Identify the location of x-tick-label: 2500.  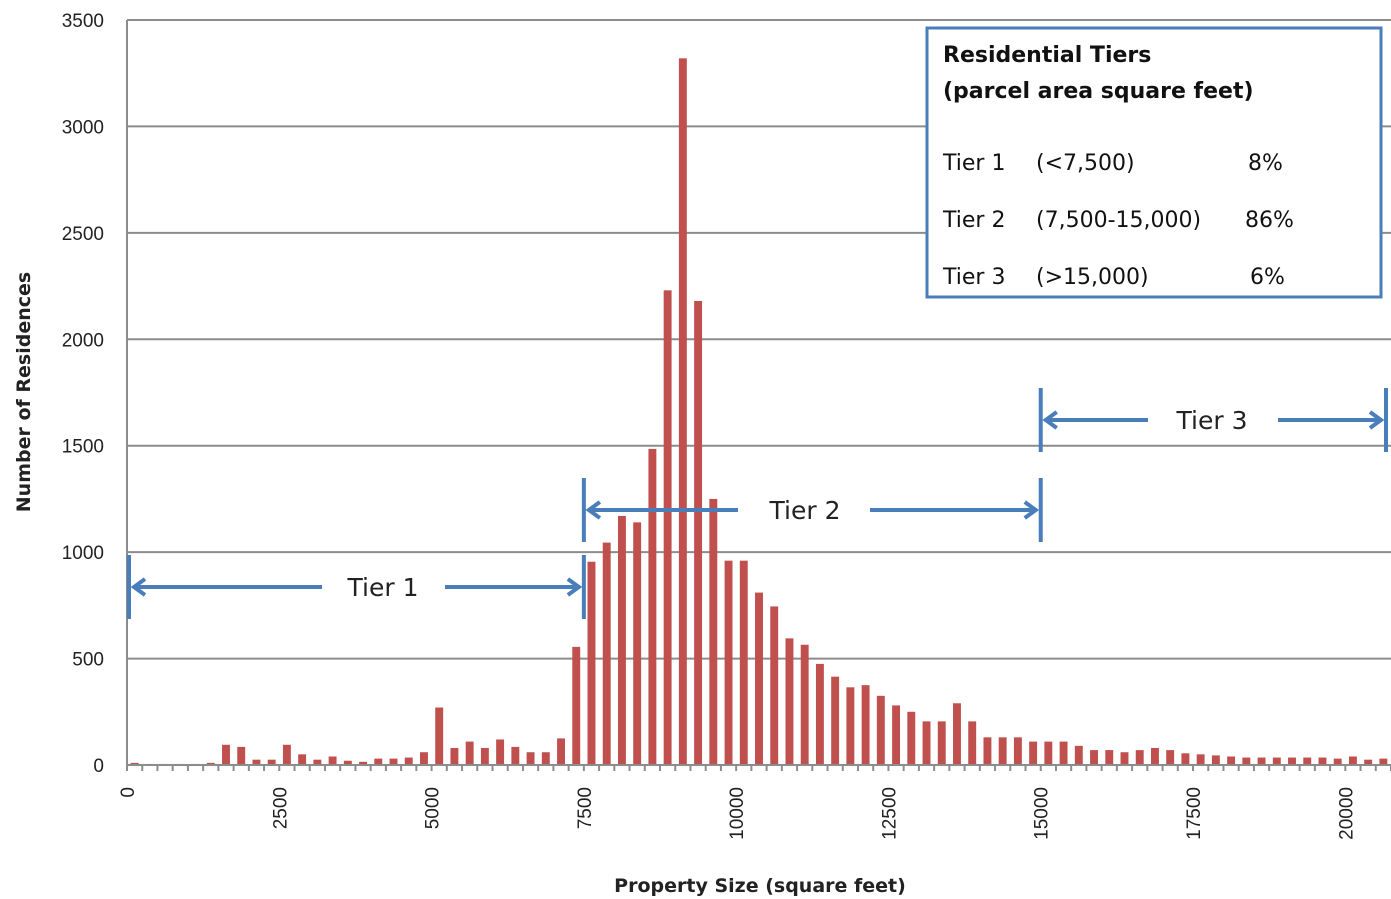
(280, 808).